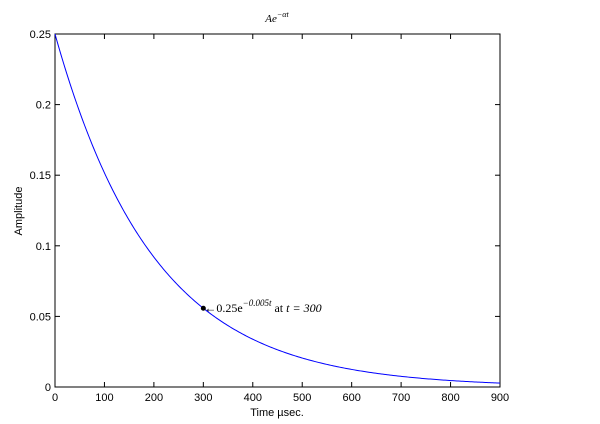 The height and width of the screenshot is (424, 600). What do you see at coordinates (270, 19) in the screenshot?
I see `title-base: Ae` at bounding box center [270, 19].